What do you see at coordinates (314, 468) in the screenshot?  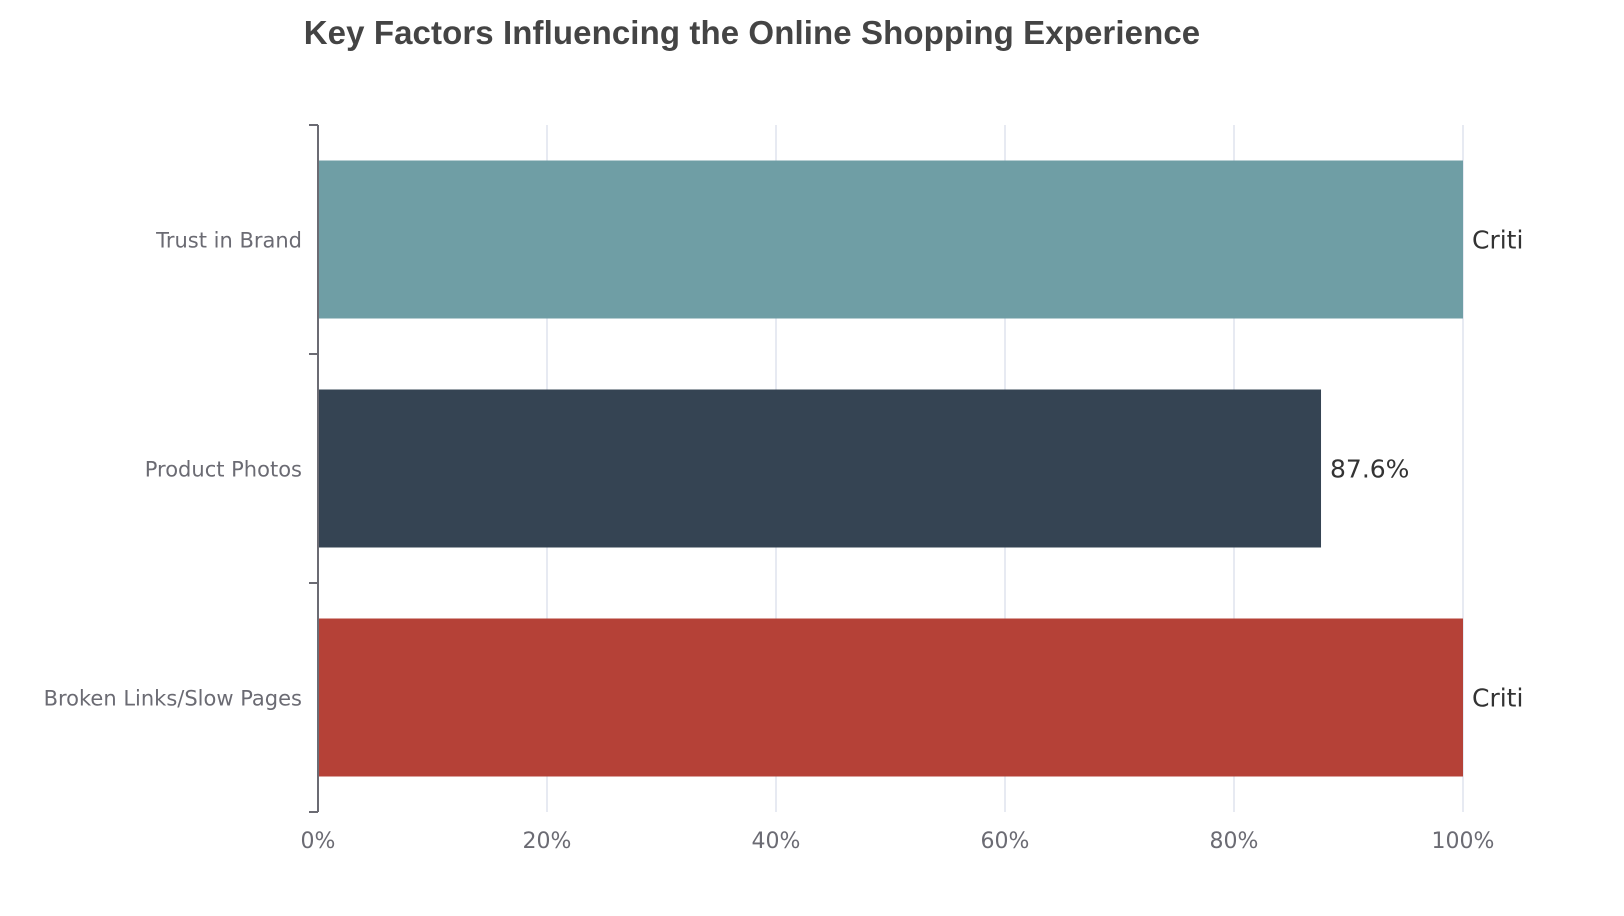 I see `y-axis` at bounding box center [314, 468].